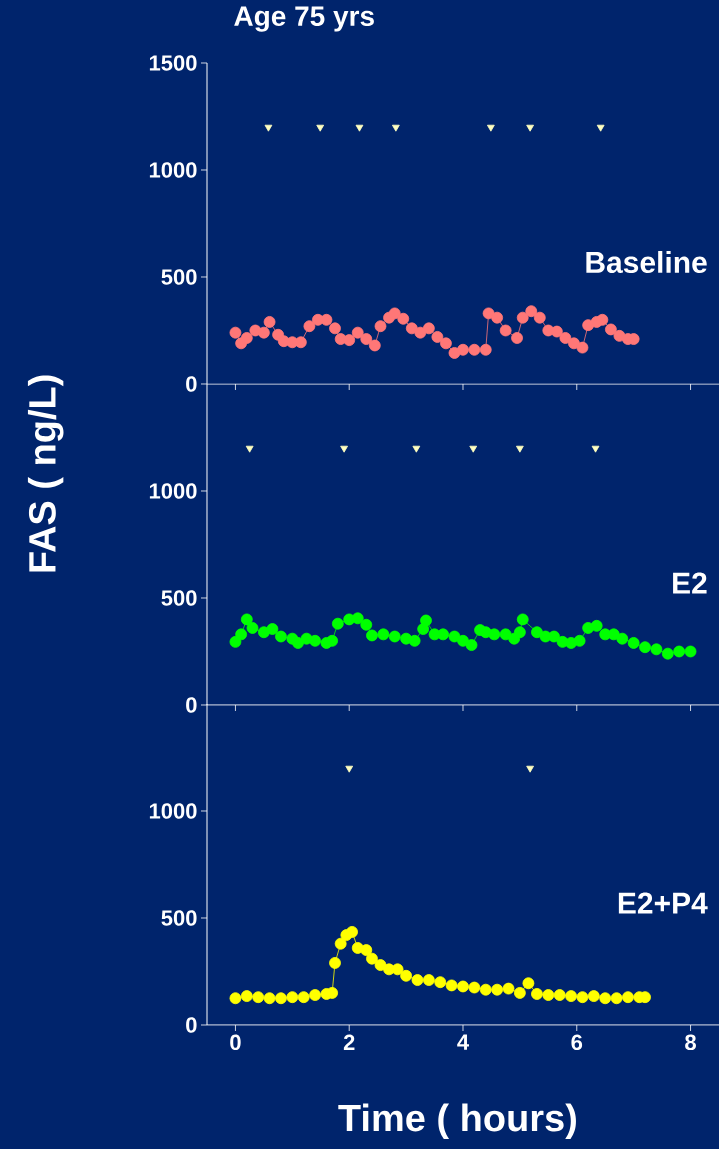 The image size is (719, 1149). What do you see at coordinates (577, 1042) in the screenshot?
I see `x-tick-label: 6` at bounding box center [577, 1042].